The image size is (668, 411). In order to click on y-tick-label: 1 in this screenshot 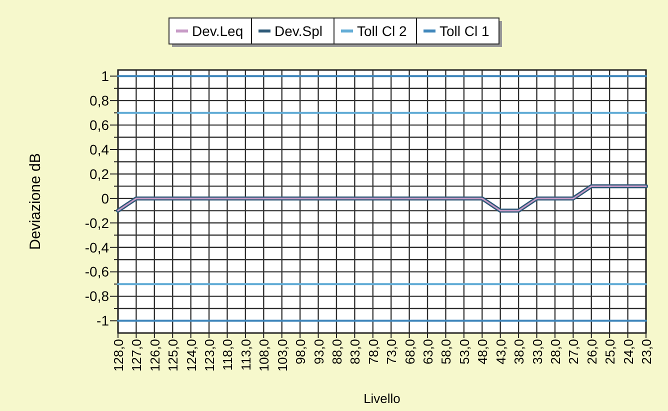, I will do `click(105, 76)`.